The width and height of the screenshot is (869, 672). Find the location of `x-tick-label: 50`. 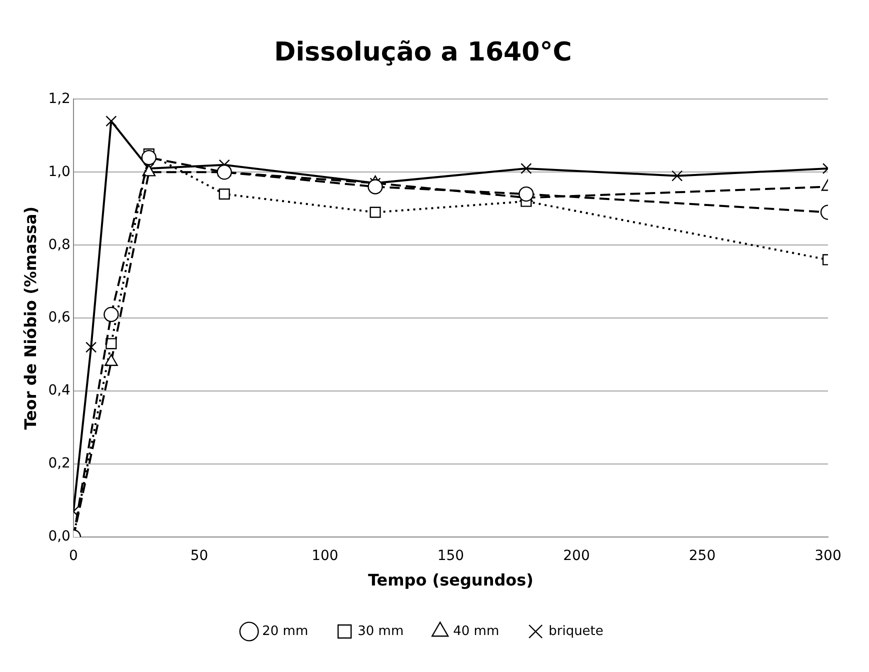

x-tick-label: 50 is located at coordinates (199, 556).